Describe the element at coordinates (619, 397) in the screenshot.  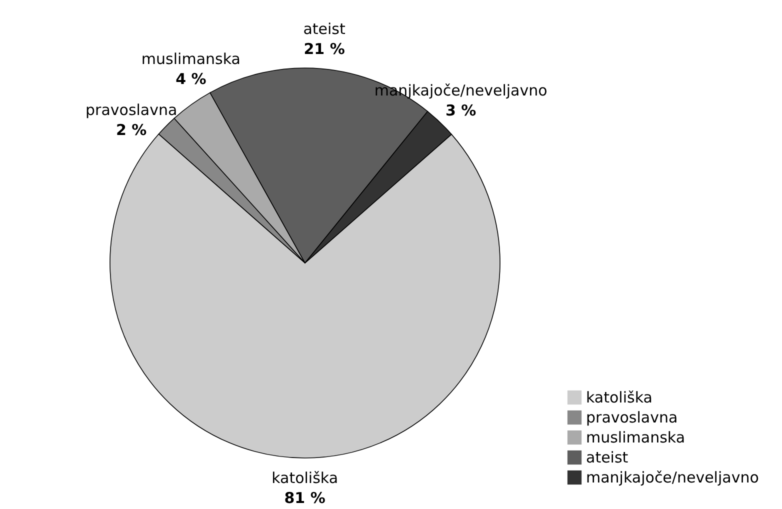
I see `legend-label: katoliška` at that location.